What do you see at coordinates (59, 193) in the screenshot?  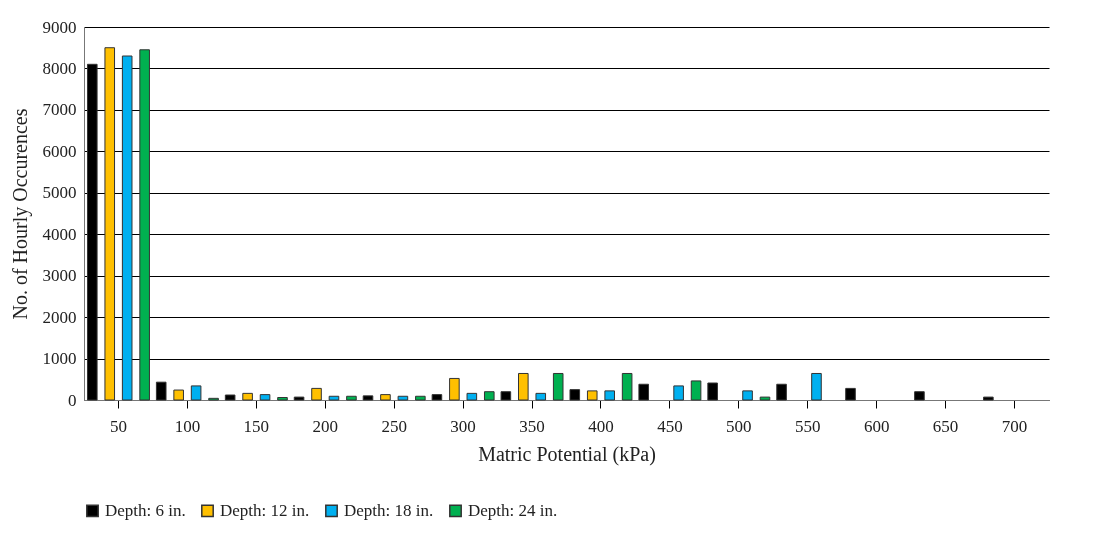 I see `y-tick-label: 5000` at bounding box center [59, 193].